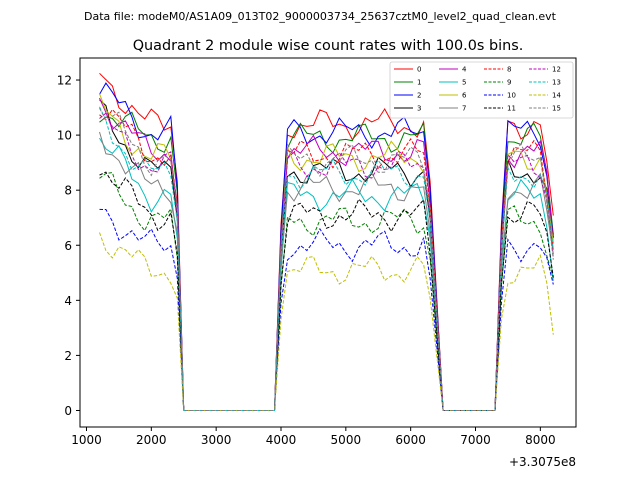 The height and width of the screenshot is (480, 640). Describe the element at coordinates (64, 136) in the screenshot. I see `y-tick-label: 10` at that location.